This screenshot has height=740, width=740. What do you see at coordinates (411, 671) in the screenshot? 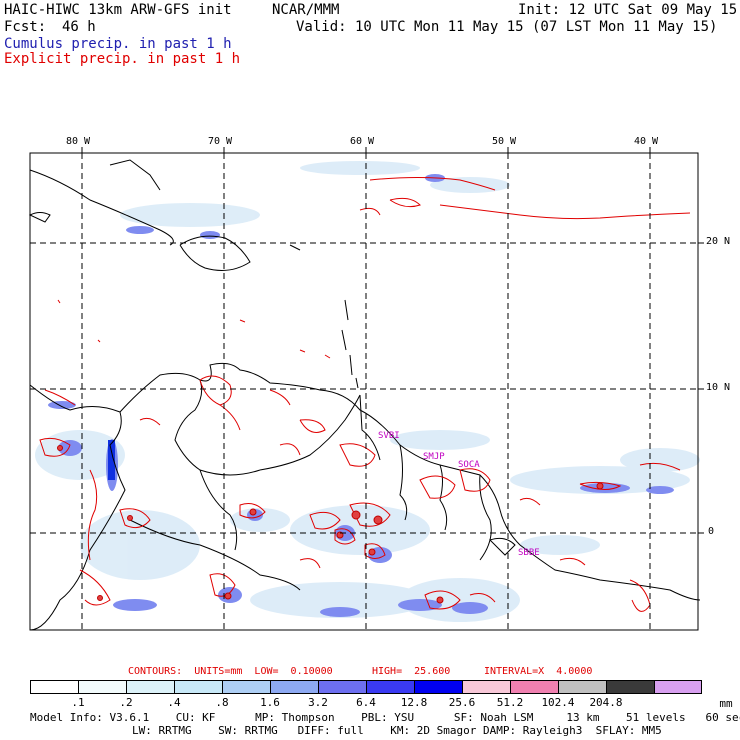
I see `contour-high: HIGH= 25.600` at bounding box center [411, 671].